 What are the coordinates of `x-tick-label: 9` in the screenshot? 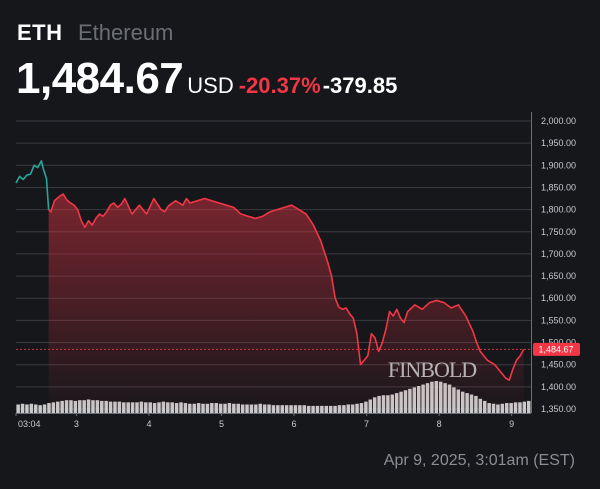 It's located at (511, 424).